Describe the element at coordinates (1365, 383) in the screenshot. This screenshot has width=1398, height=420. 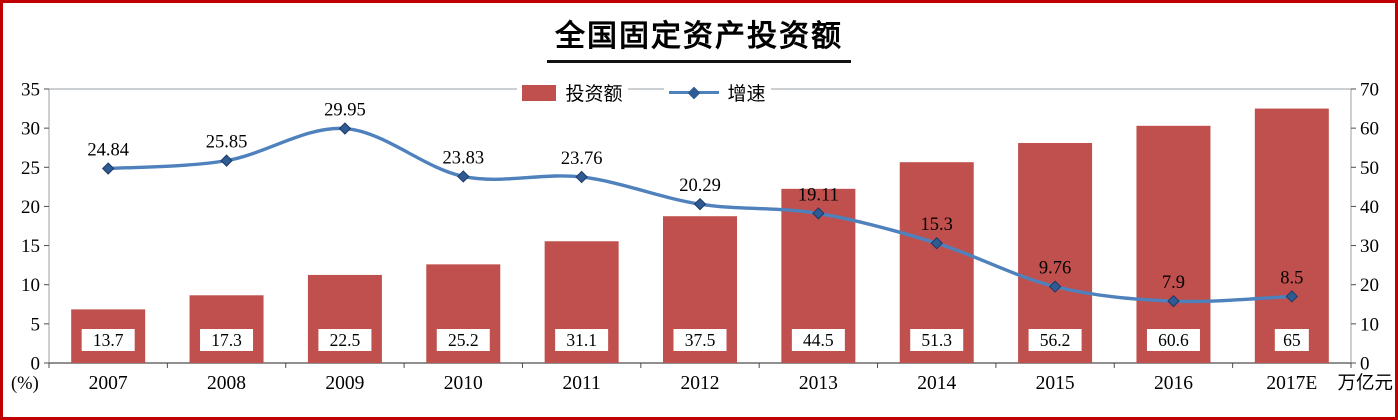
I see `svg-text: 万亿元` at that location.